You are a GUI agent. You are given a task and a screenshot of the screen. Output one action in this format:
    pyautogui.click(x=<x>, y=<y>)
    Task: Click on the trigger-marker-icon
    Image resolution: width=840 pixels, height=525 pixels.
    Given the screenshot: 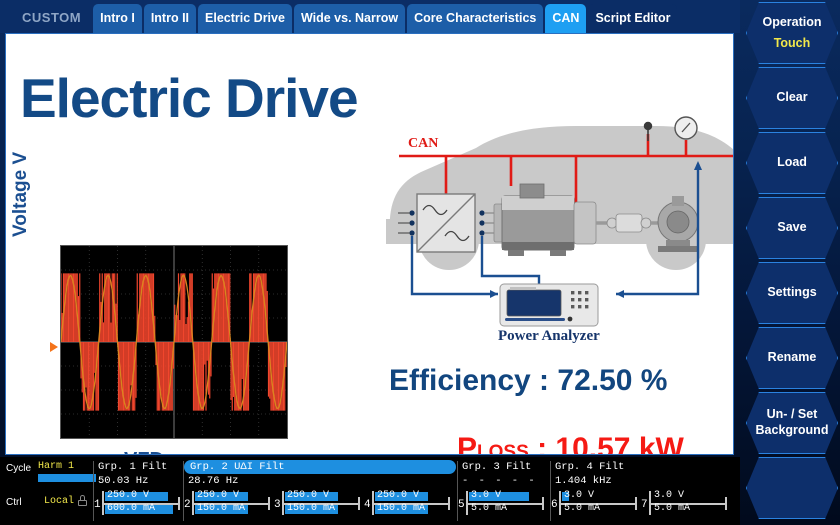 What is the action you would take?
    pyautogui.click(x=54, y=347)
    